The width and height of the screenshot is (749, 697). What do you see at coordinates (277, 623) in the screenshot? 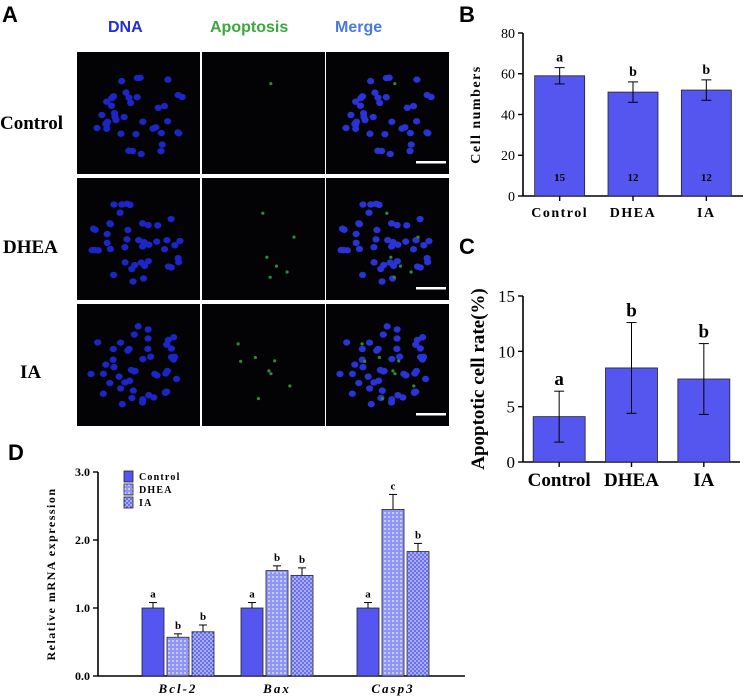
I see `bar-dhea-bax` at bounding box center [277, 623].